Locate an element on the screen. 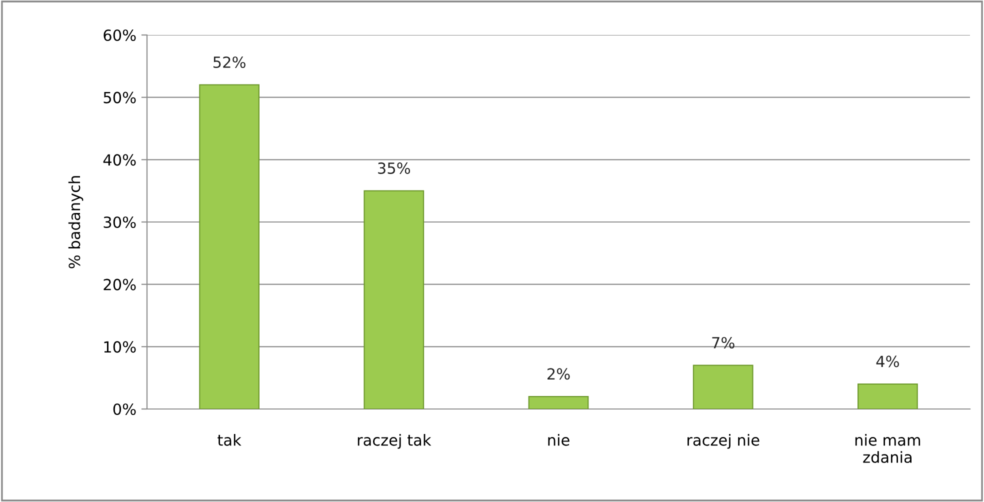 This screenshot has width=984, height=502. y-tick-label: 30% is located at coordinates (120, 222).